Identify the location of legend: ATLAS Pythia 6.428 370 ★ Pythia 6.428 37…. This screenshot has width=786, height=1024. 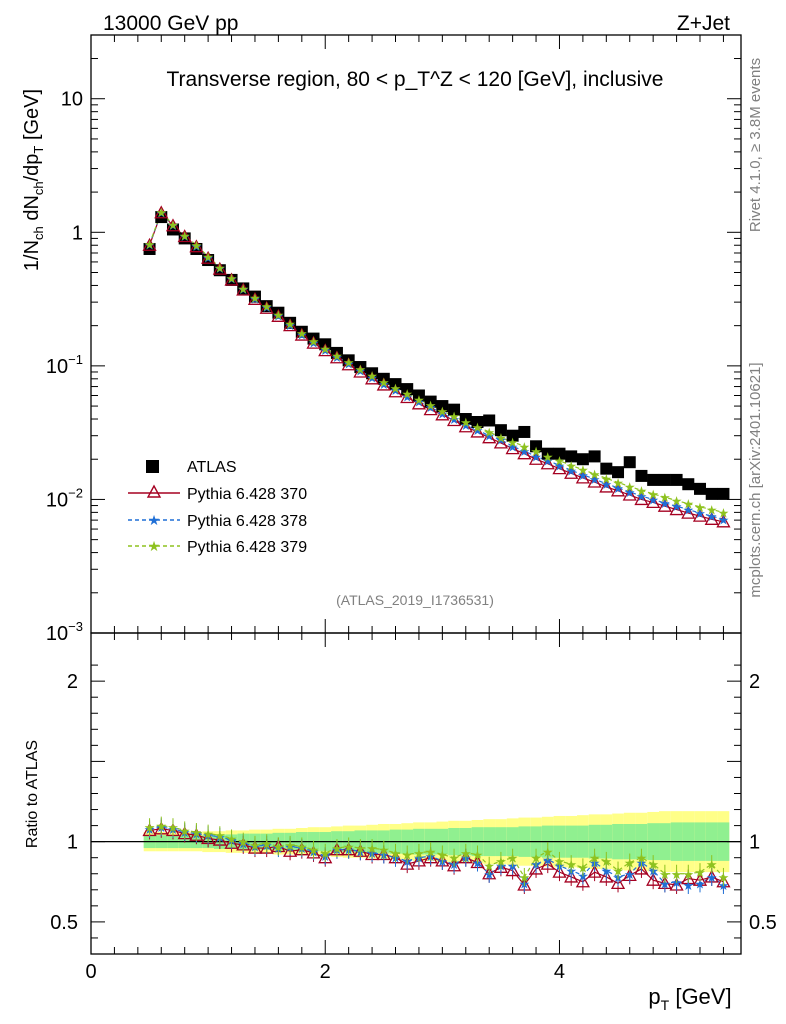
(217, 507).